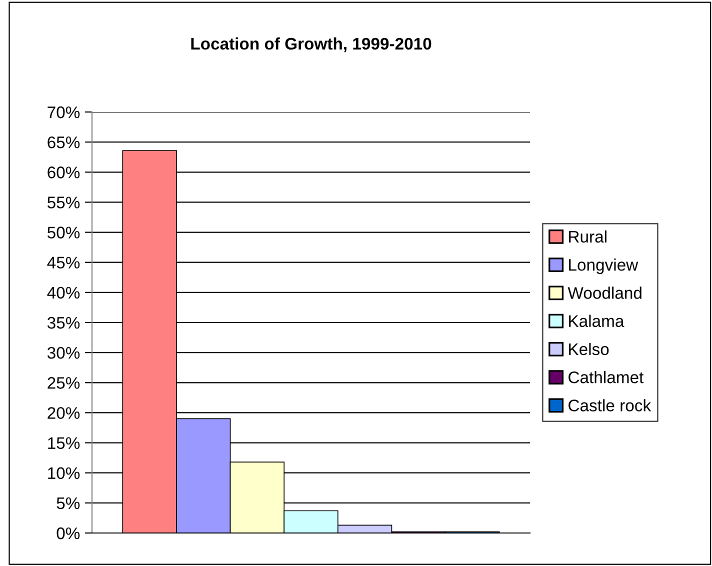 The image size is (712, 566). Describe the element at coordinates (64, 473) in the screenshot. I see `y-tick-label: 10%` at that location.